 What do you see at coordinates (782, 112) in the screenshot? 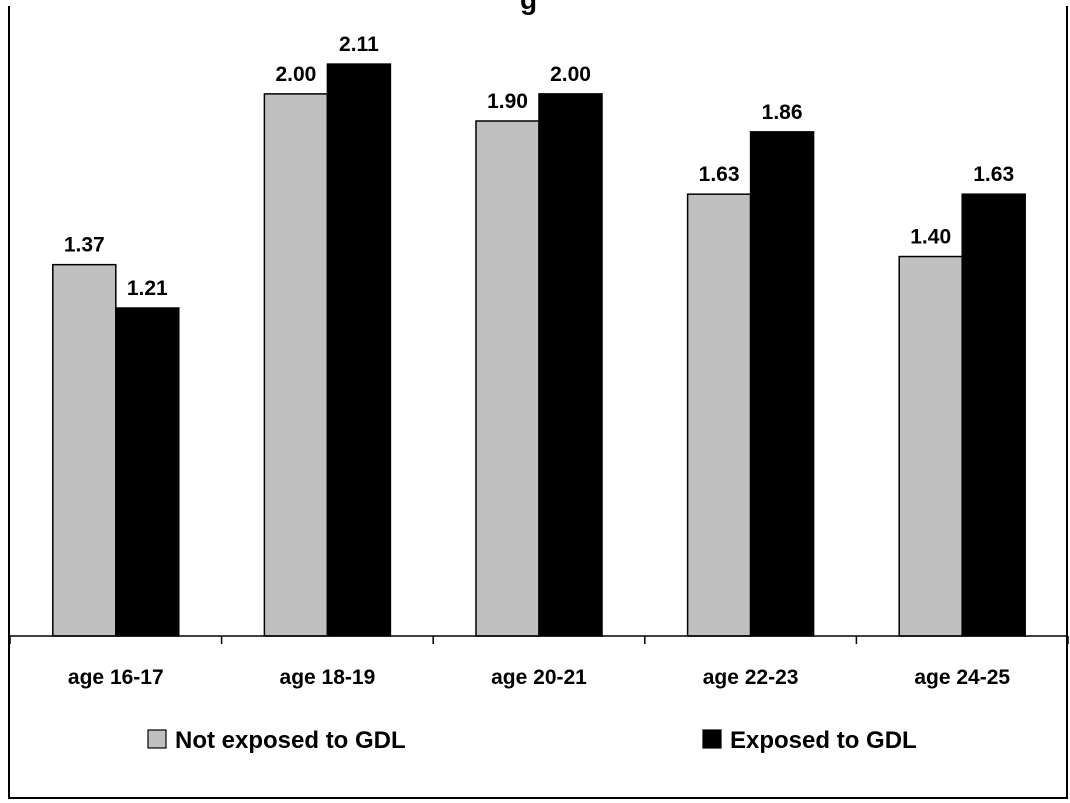
I see `data-label-exposed-3: 1.86` at bounding box center [782, 112].